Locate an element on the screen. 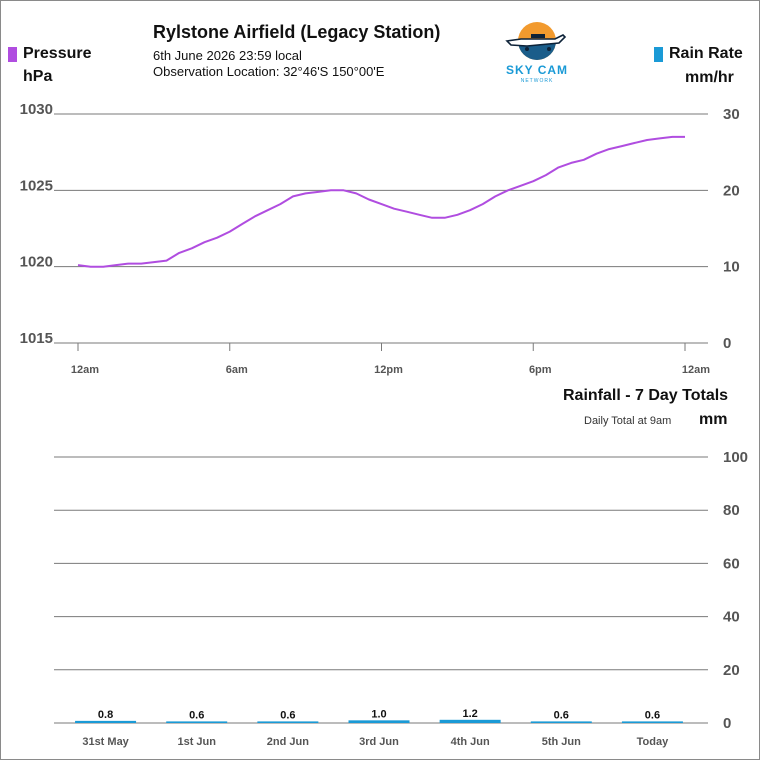 This screenshot has width=760, height=761. time-tick-label: 6pm is located at coordinates (540, 370).